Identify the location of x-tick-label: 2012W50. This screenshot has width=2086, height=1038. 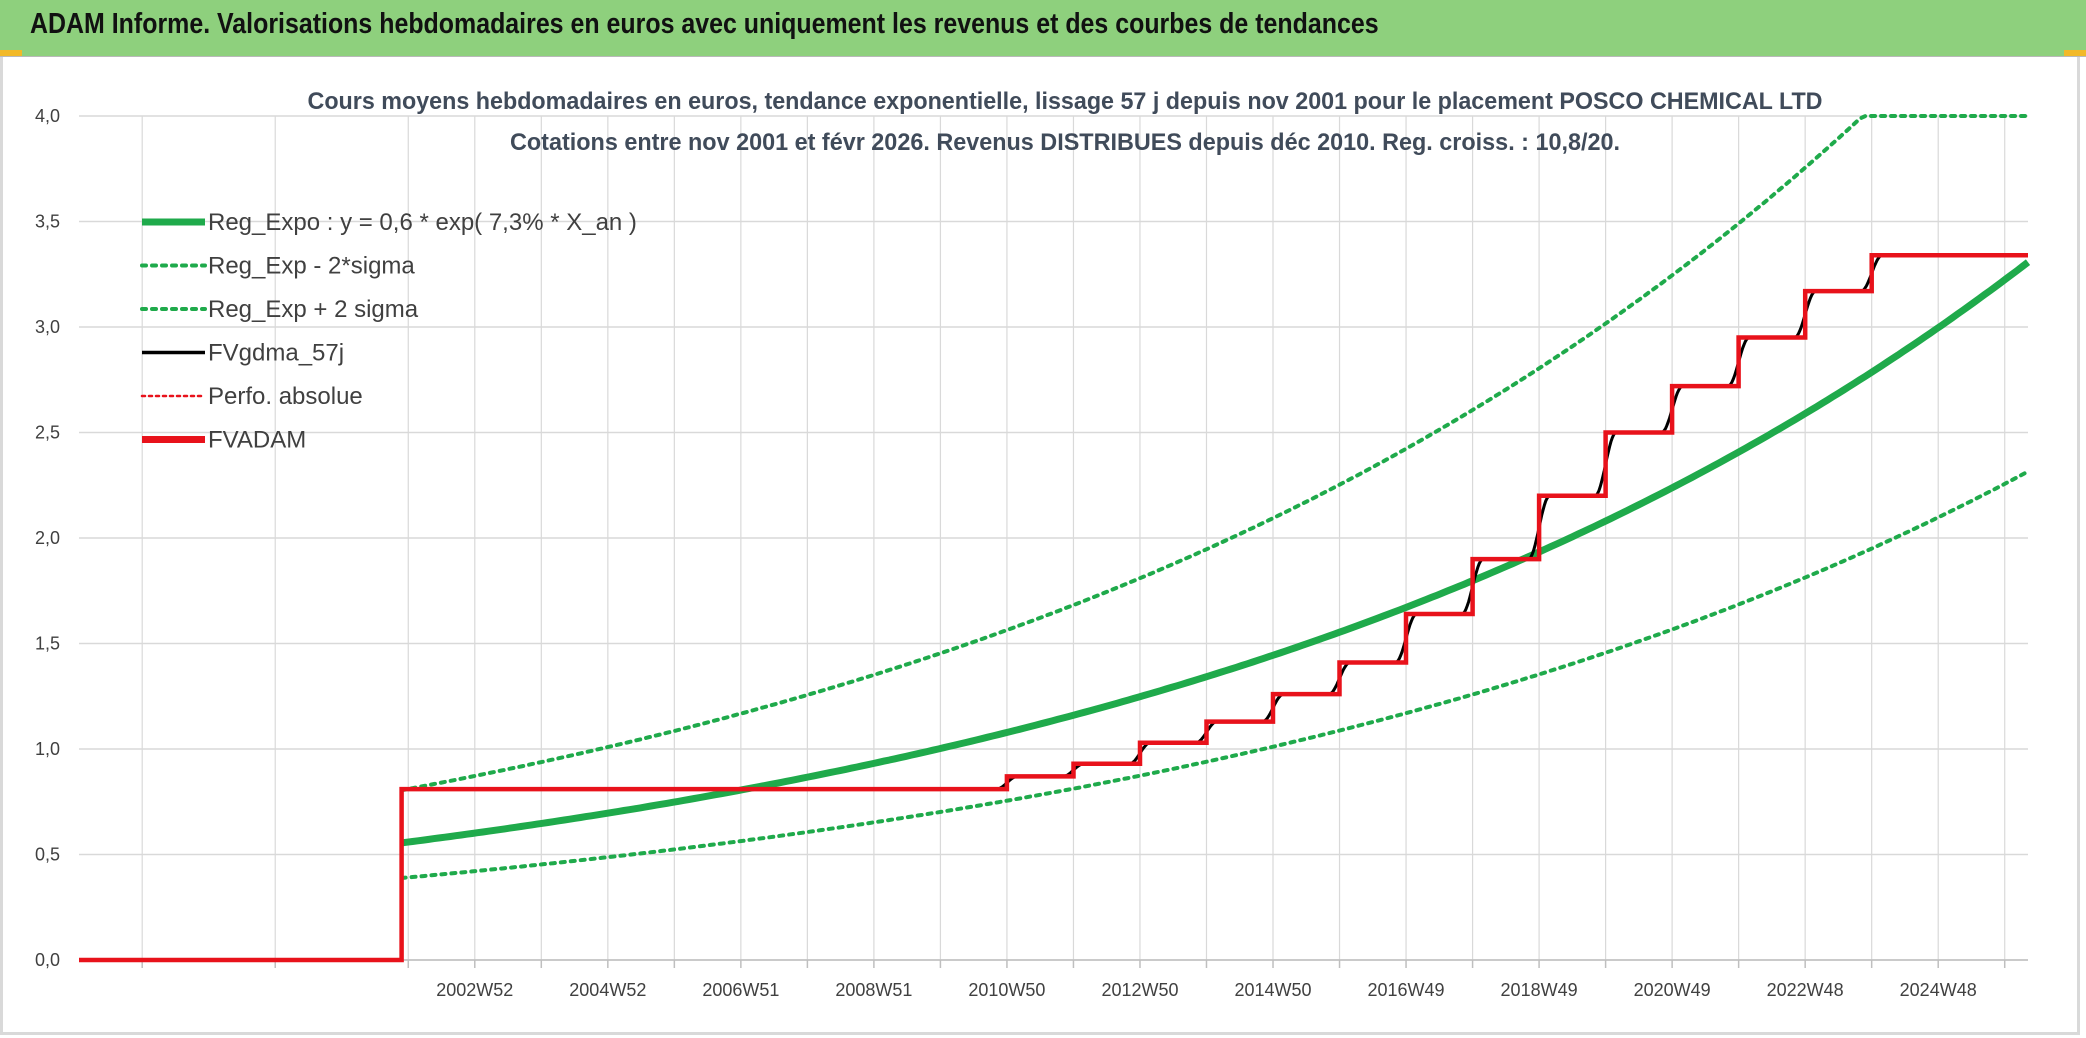
(1139, 990).